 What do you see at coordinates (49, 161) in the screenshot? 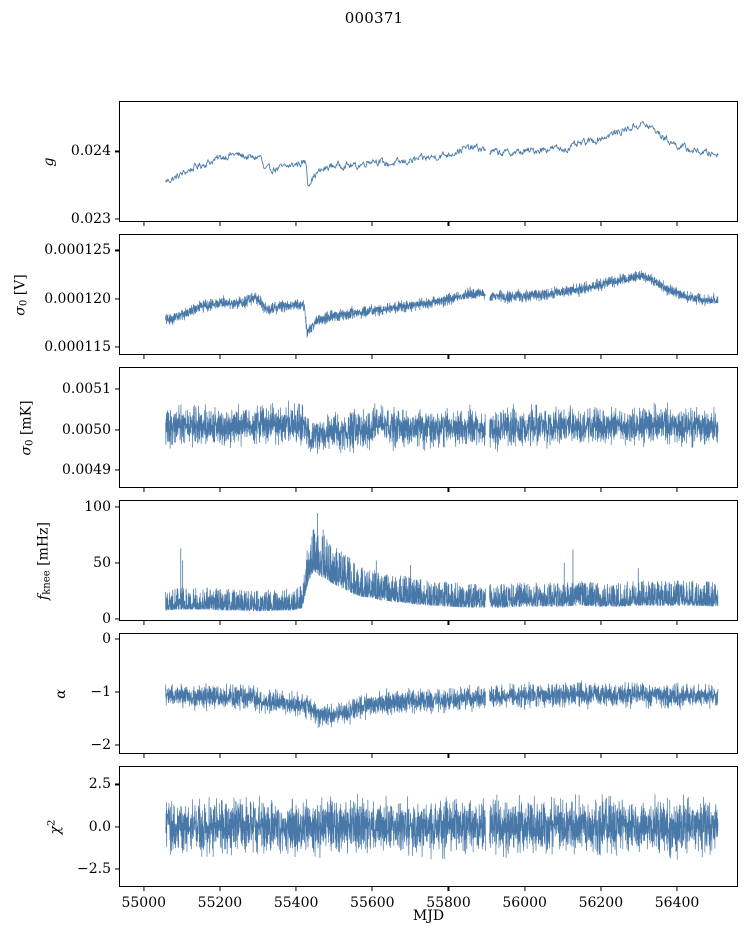
I see `panel-g-ylabel: g` at bounding box center [49, 161].